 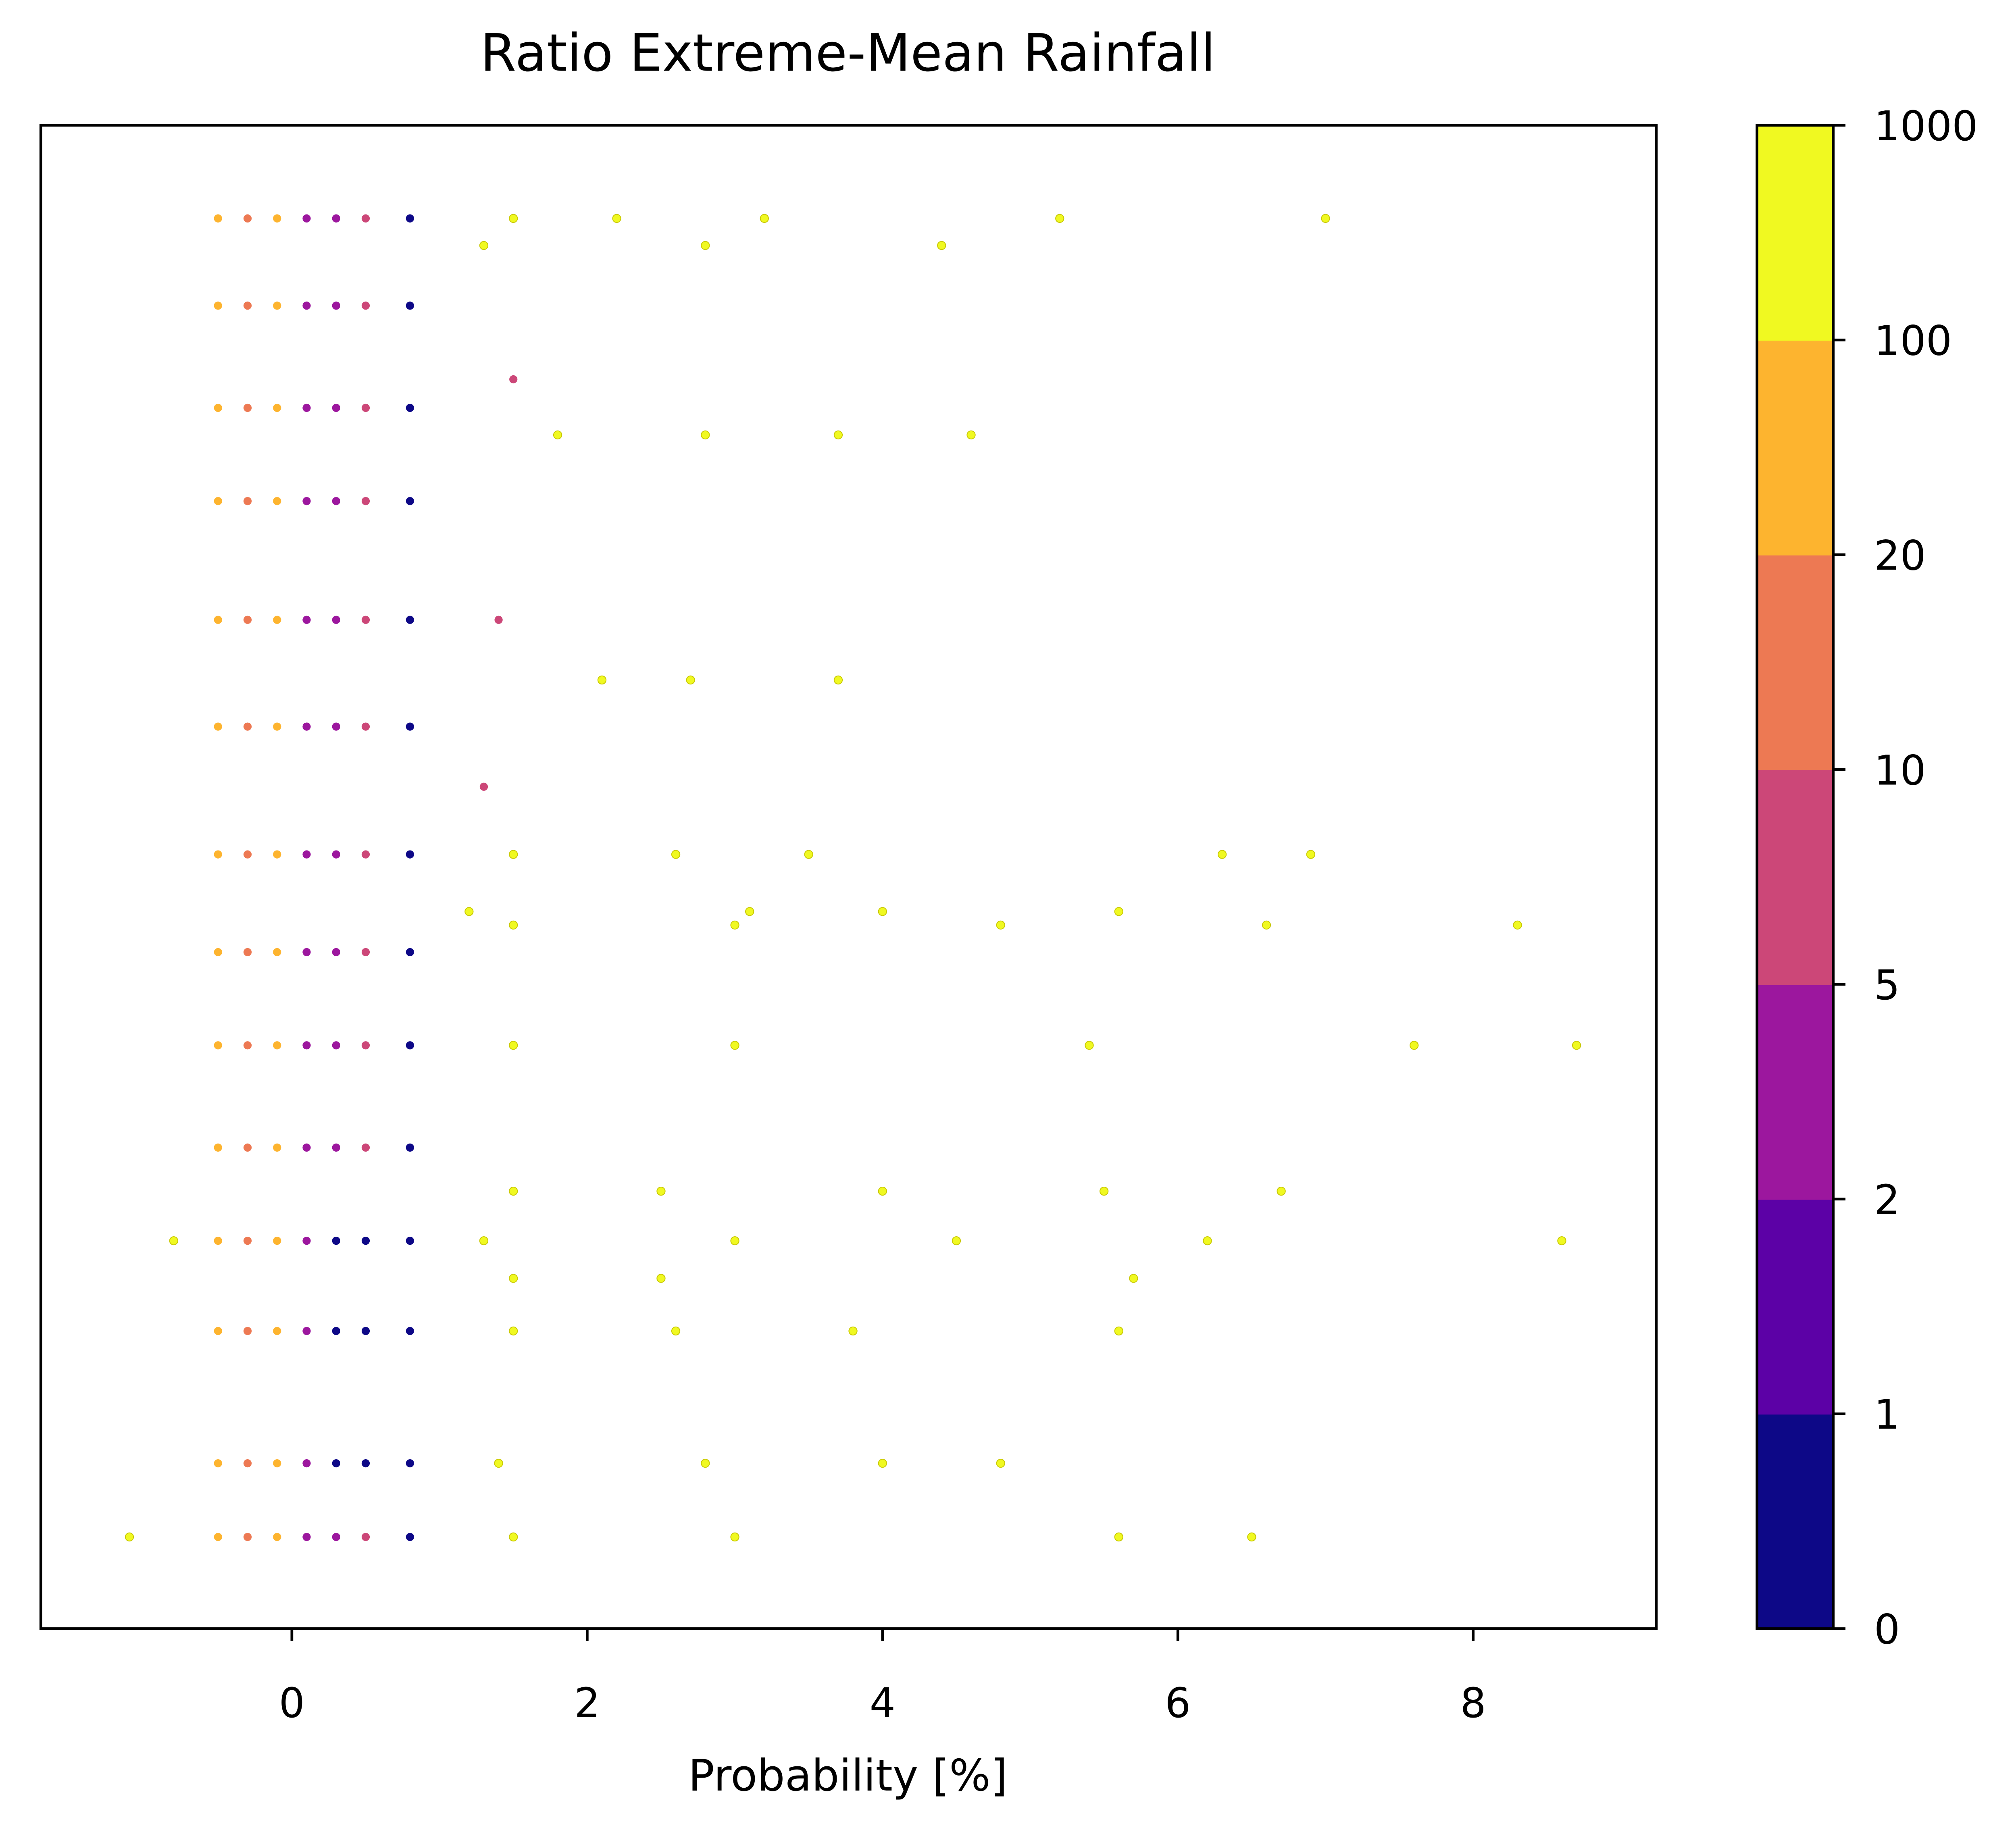 I want to click on colorbar-tick-label: 1, so click(x=1887, y=1415).